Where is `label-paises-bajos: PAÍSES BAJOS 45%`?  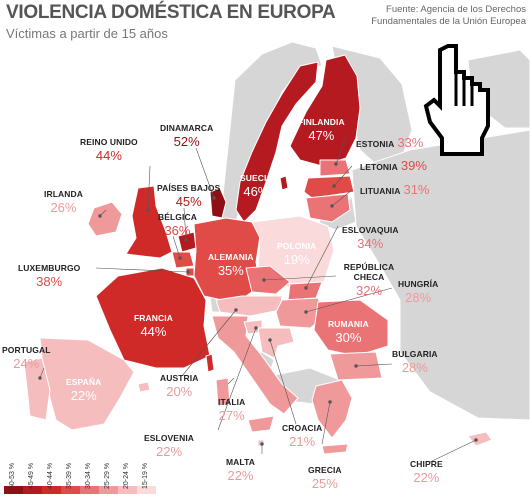
label-paises-bajos: PAÍSES BAJOS 45% is located at coordinates (188, 196).